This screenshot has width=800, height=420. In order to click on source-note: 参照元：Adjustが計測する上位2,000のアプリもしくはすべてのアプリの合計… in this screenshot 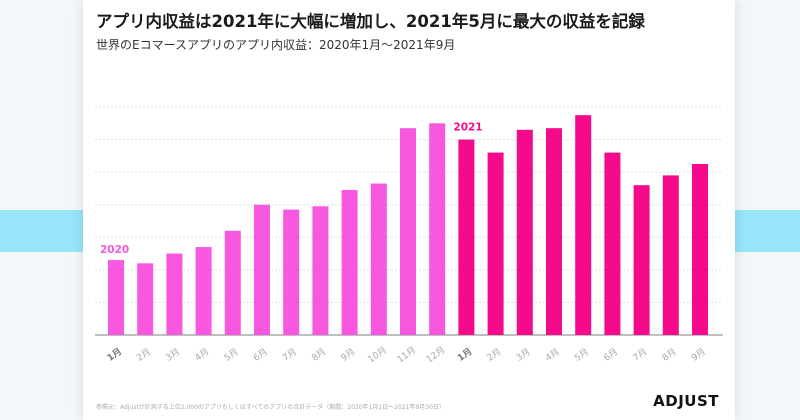, I will do `click(270, 407)`.